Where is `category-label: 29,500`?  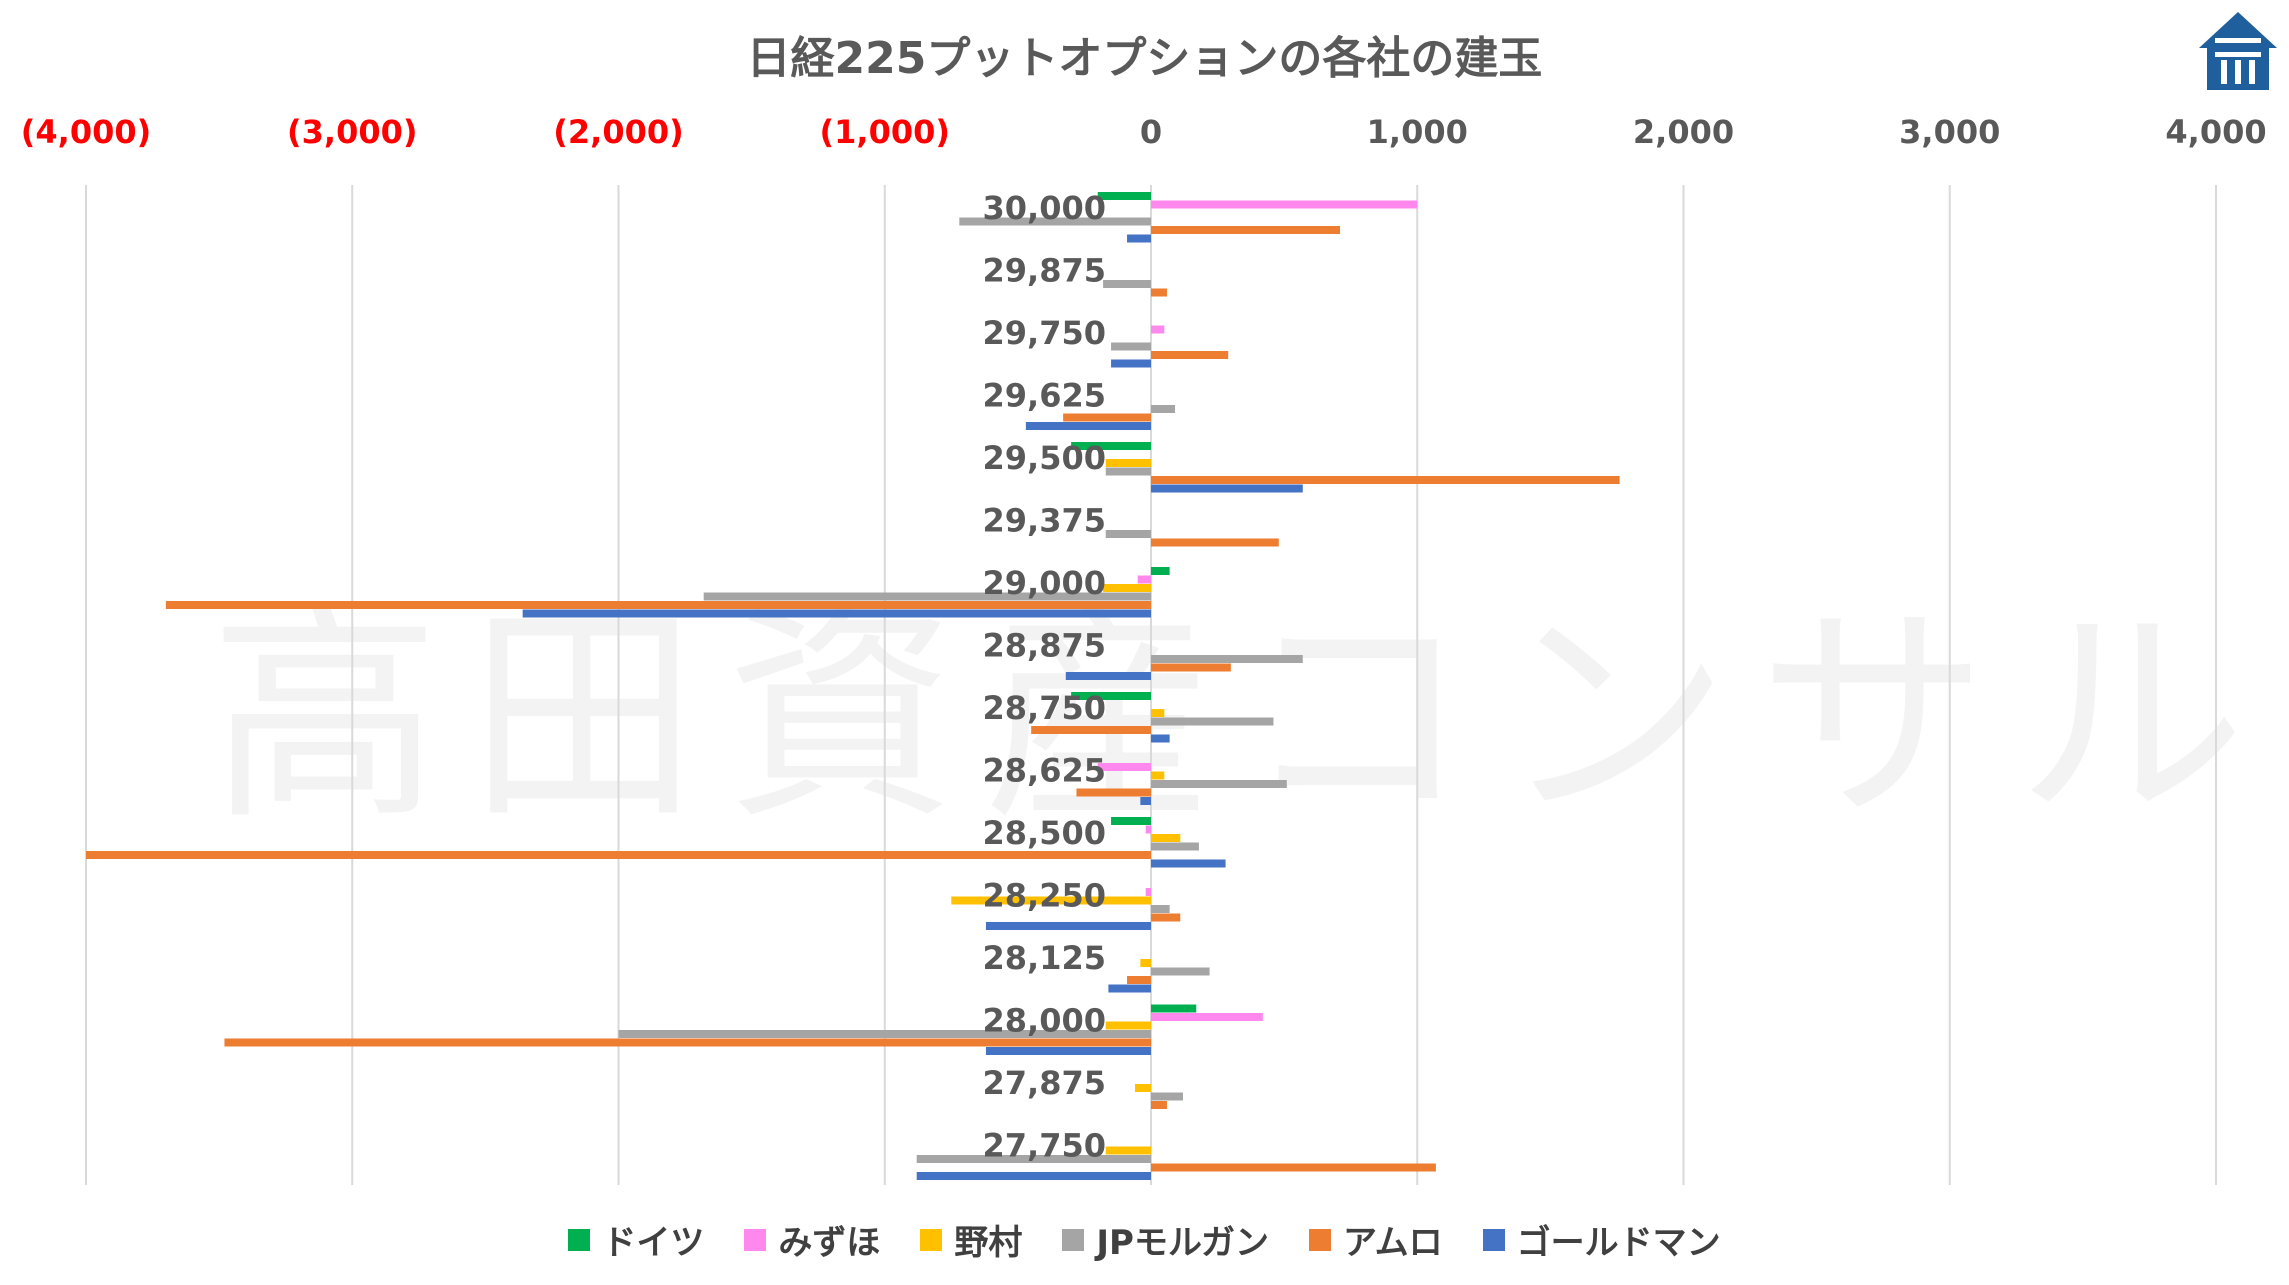
category-label: 29,500 is located at coordinates (1044, 458).